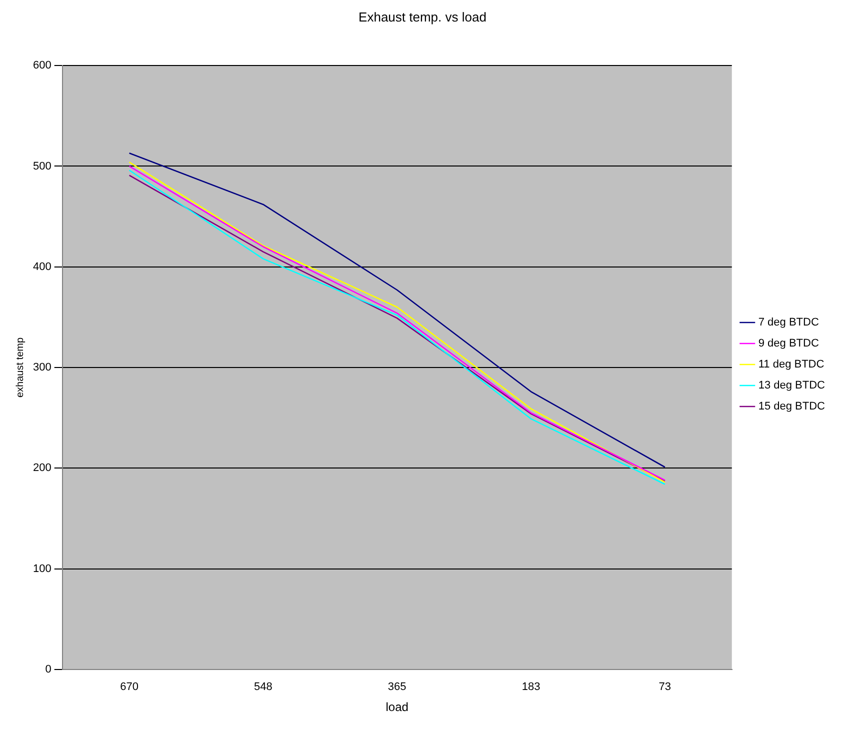 The width and height of the screenshot is (845, 729). Describe the element at coordinates (397, 687) in the screenshot. I see `x-tick-label: 365` at that location.